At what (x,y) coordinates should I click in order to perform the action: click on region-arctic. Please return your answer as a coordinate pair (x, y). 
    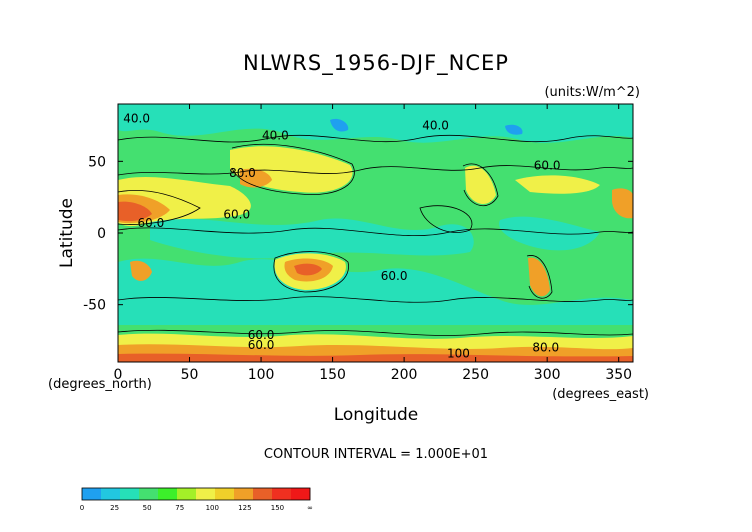
    Looking at the image, I should click on (375, 123).